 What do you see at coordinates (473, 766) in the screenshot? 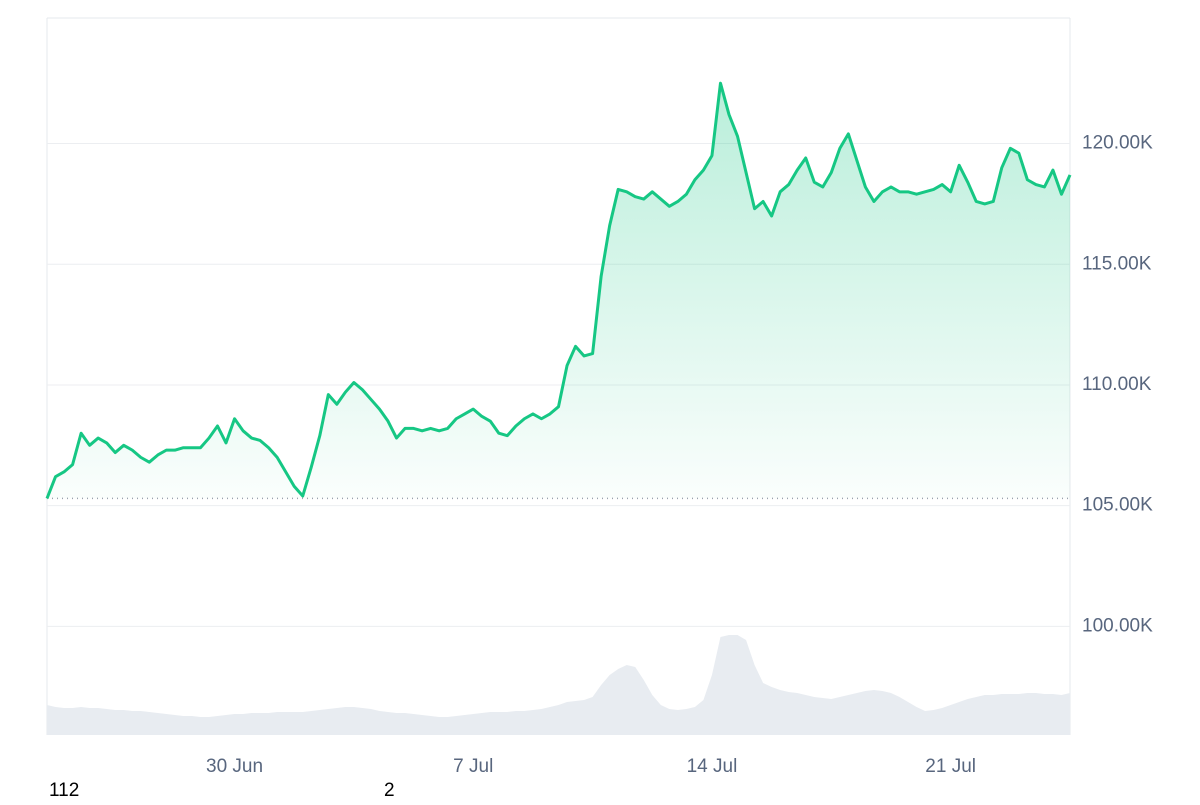
I see `x-tick-label: 7 Jul` at bounding box center [473, 766].